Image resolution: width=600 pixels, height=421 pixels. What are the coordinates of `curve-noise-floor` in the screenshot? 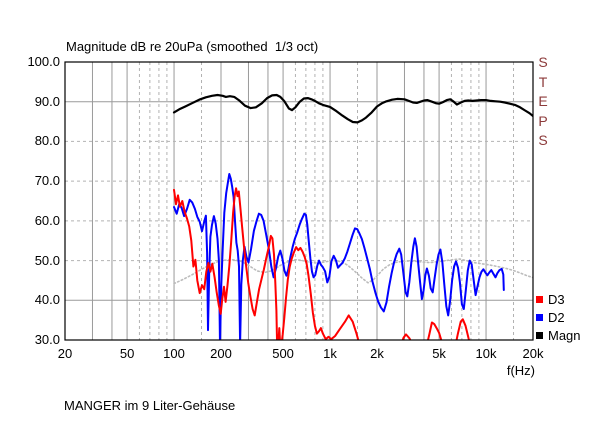 It's located at (353, 271).